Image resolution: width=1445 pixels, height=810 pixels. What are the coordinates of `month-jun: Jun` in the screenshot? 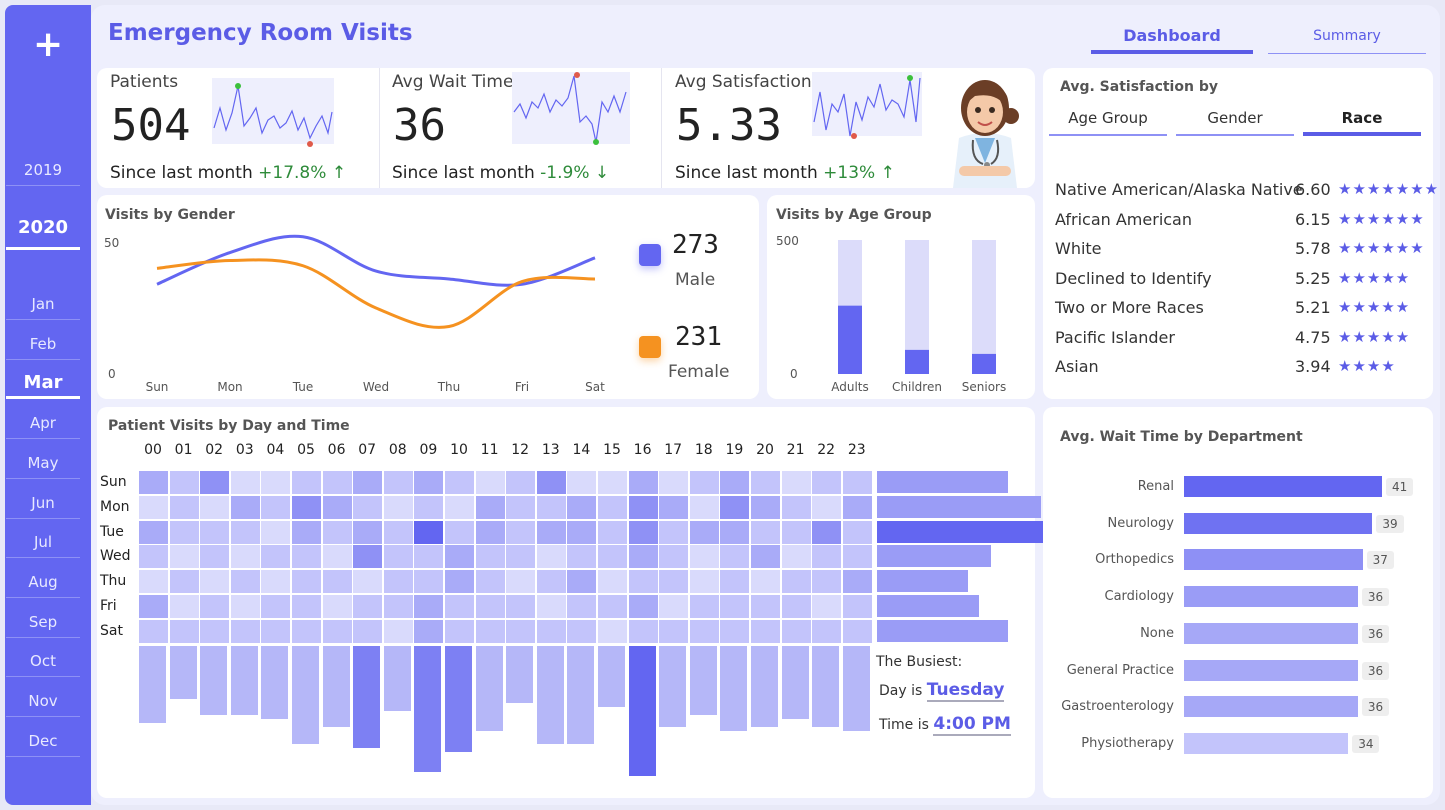 It's located at (43, 504).